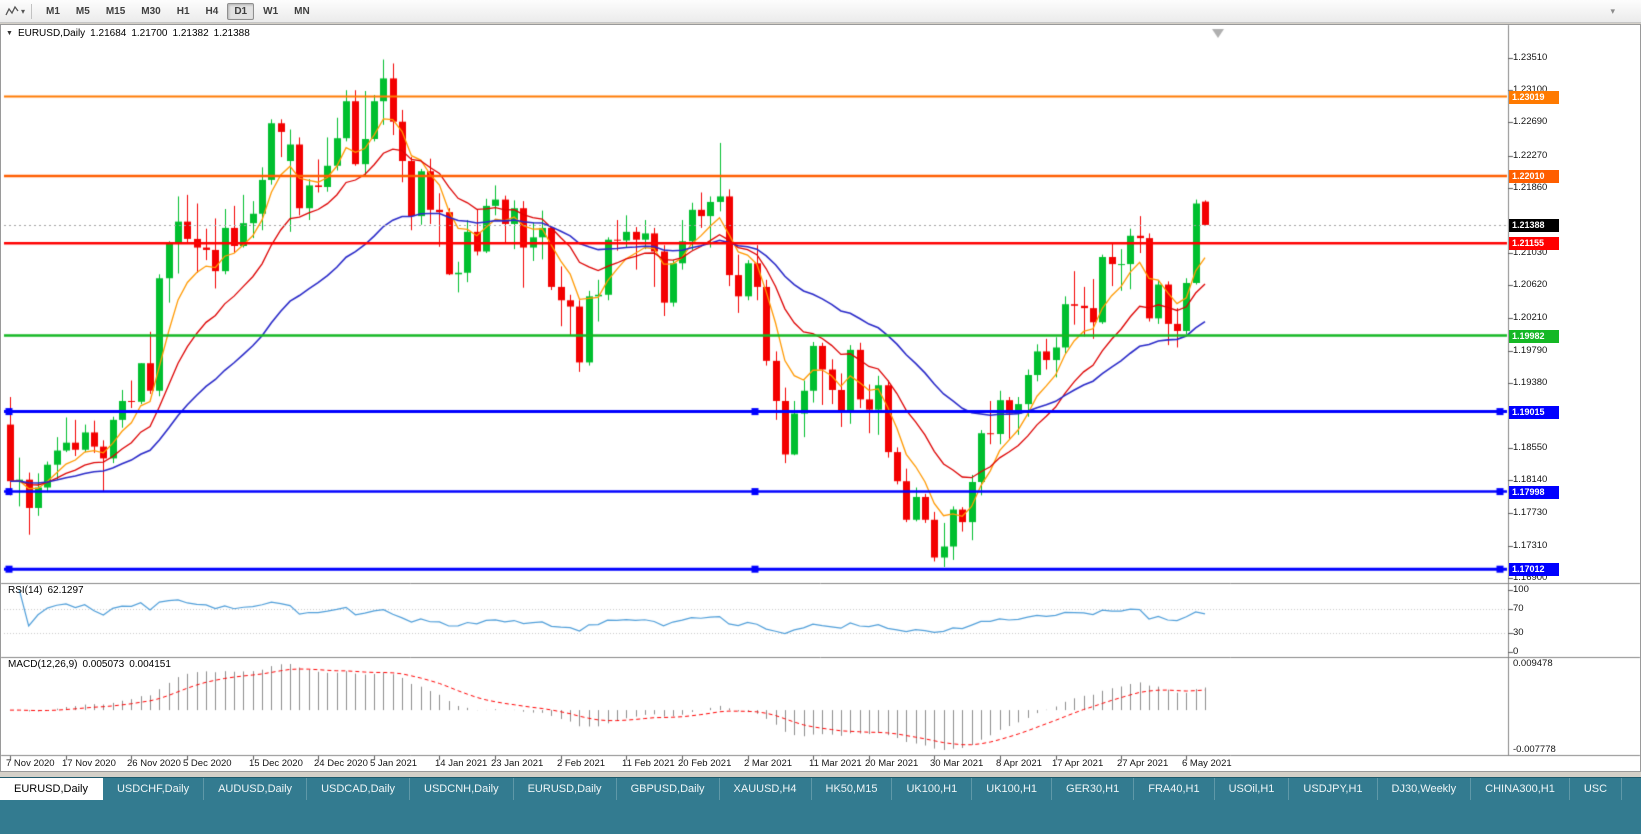 Image resolution: width=1641 pixels, height=834 pixels. I want to click on date-axis-label: 11 Mar 2021, so click(835, 763).